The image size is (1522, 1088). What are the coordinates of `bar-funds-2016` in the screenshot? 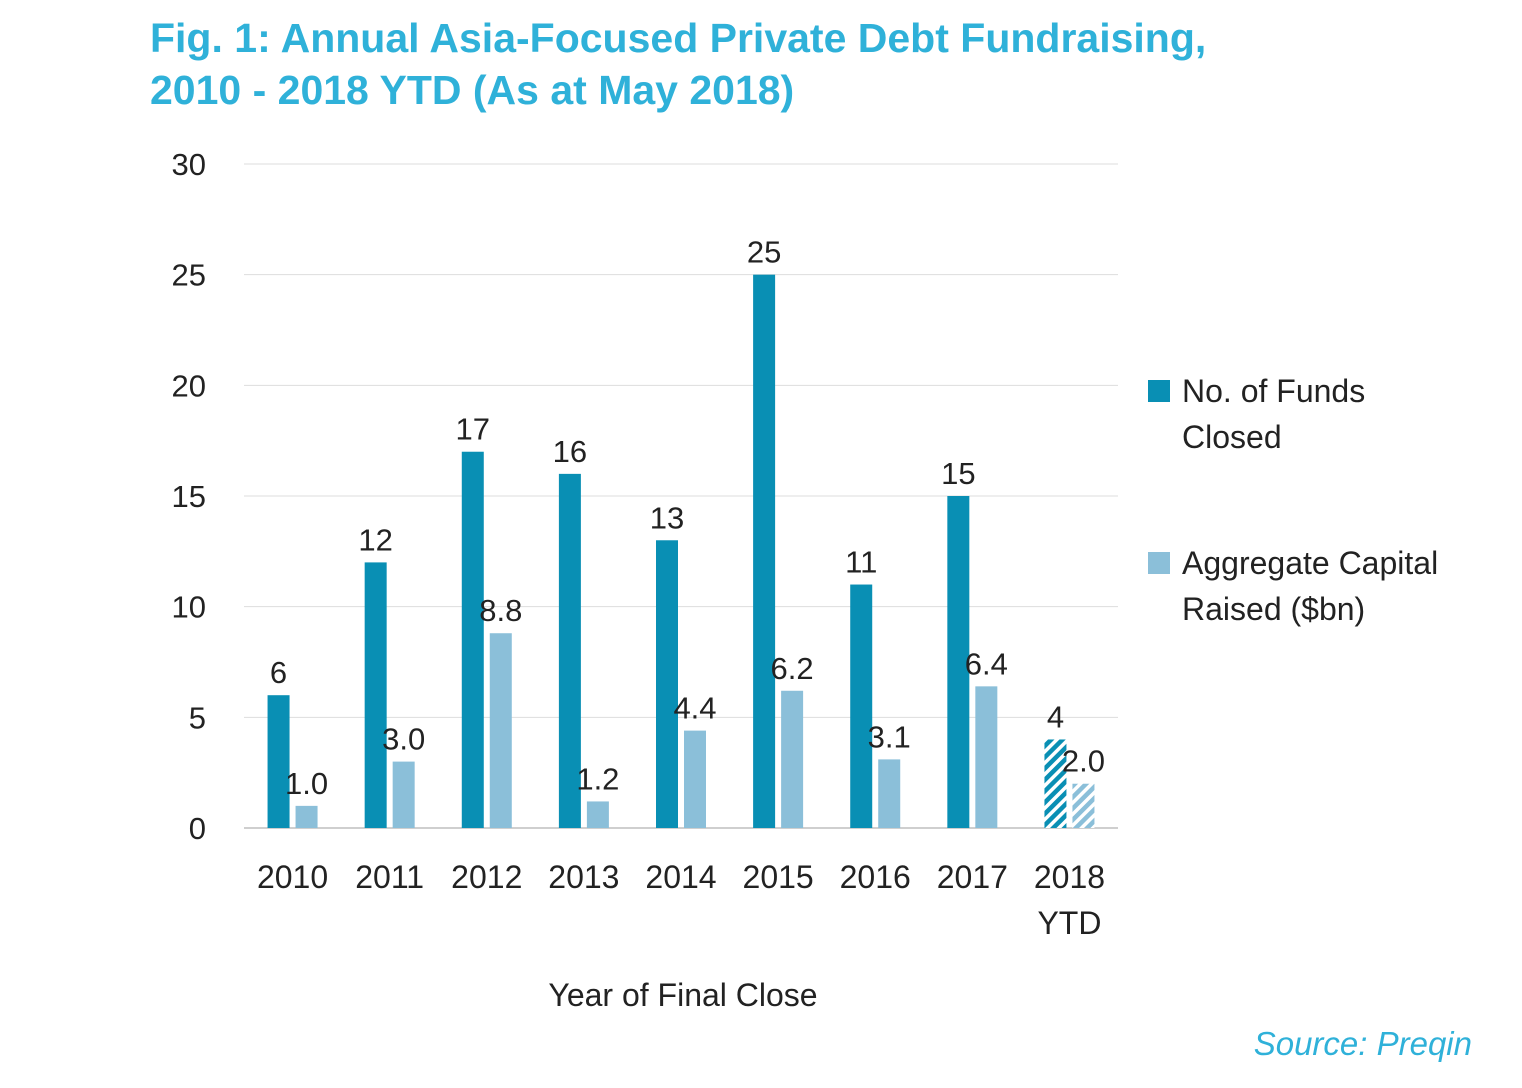 It's located at (861, 706).